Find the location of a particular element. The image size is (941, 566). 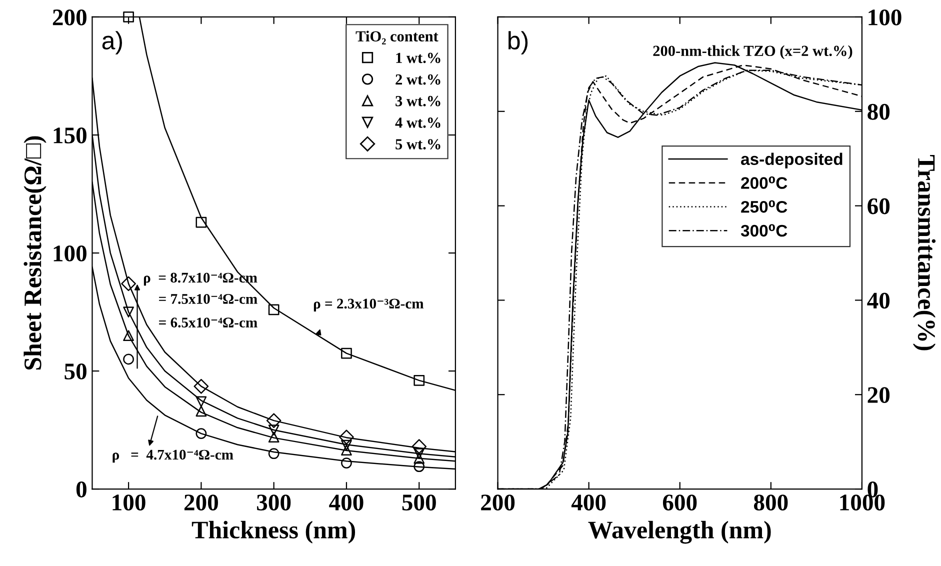

y-tick-label: 100 is located at coordinates (70, 253).